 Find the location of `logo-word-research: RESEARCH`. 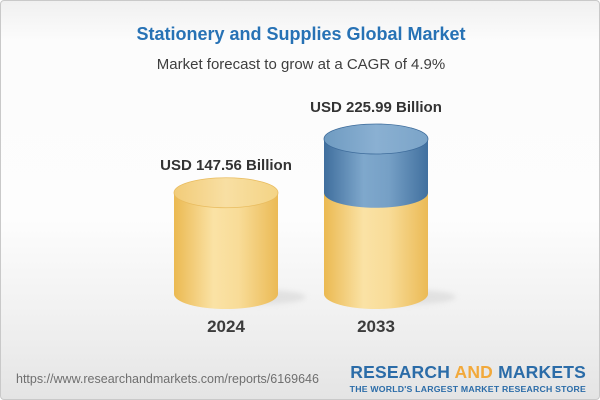

logo-word-research: RESEARCH is located at coordinates (400, 372).